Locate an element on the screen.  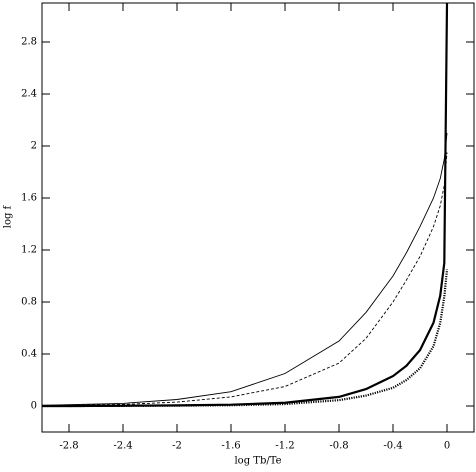
y-tick-label: 2.8 is located at coordinates (29, 42).